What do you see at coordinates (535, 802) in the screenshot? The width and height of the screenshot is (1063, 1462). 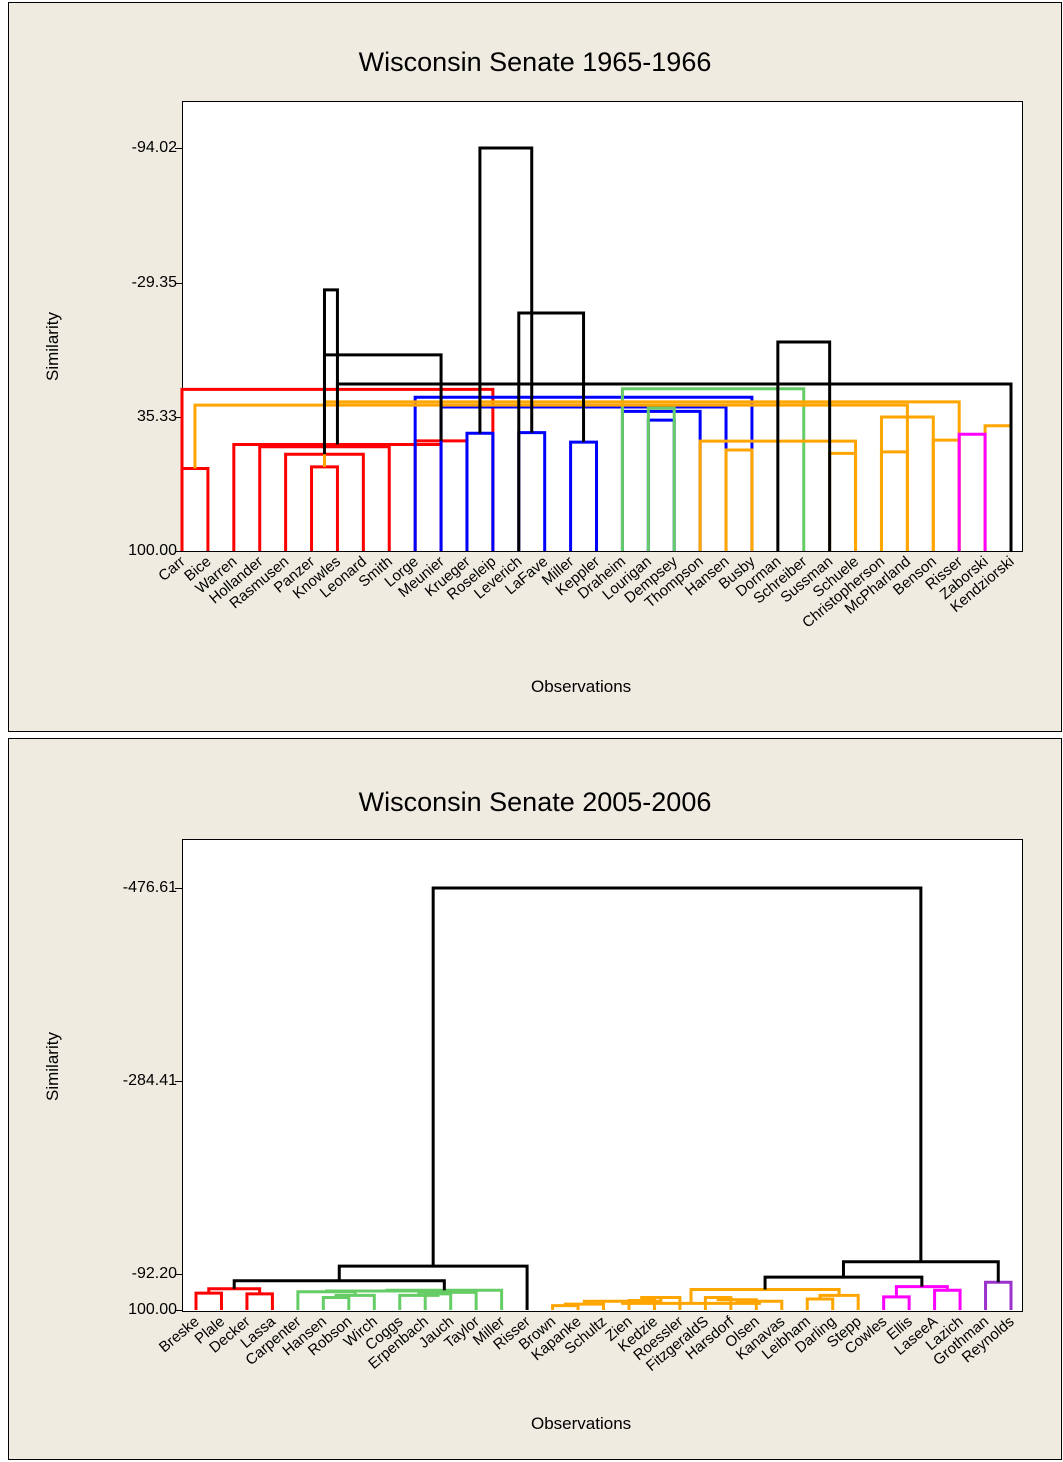 I see `chart-title: Wisconsin Senate 2005-2006` at bounding box center [535, 802].